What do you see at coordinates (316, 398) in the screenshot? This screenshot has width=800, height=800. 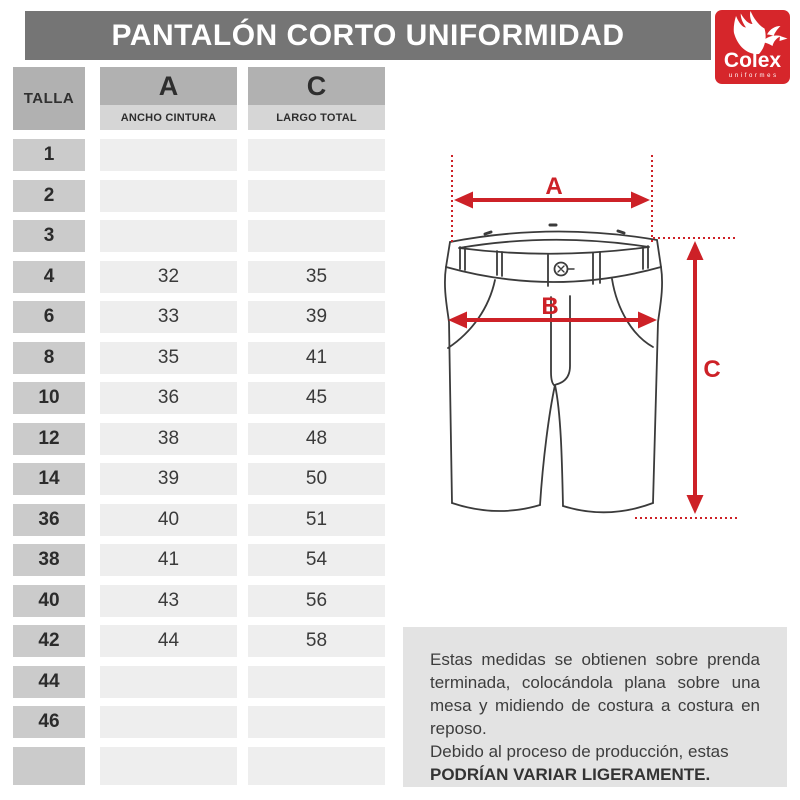 I see `length-value-cell: 45` at bounding box center [316, 398].